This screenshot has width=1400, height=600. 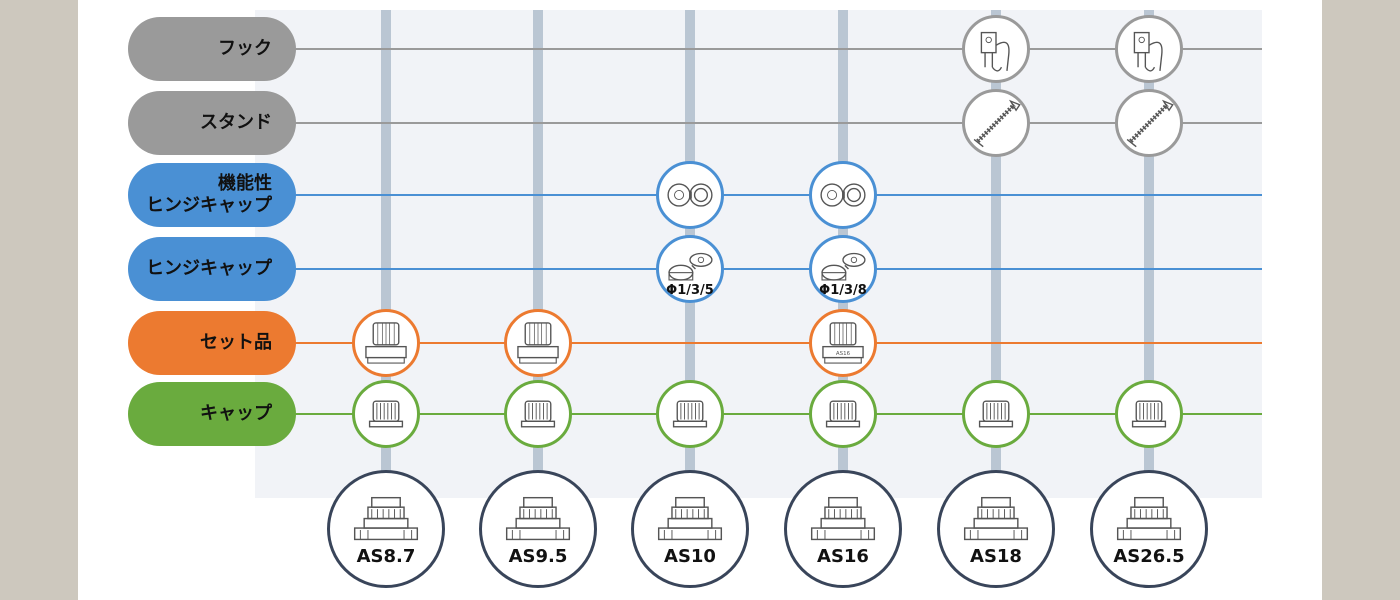 I want to click on row-label-func_hinge: 機能性 ヒンジキャップ, so click(x=212, y=195).